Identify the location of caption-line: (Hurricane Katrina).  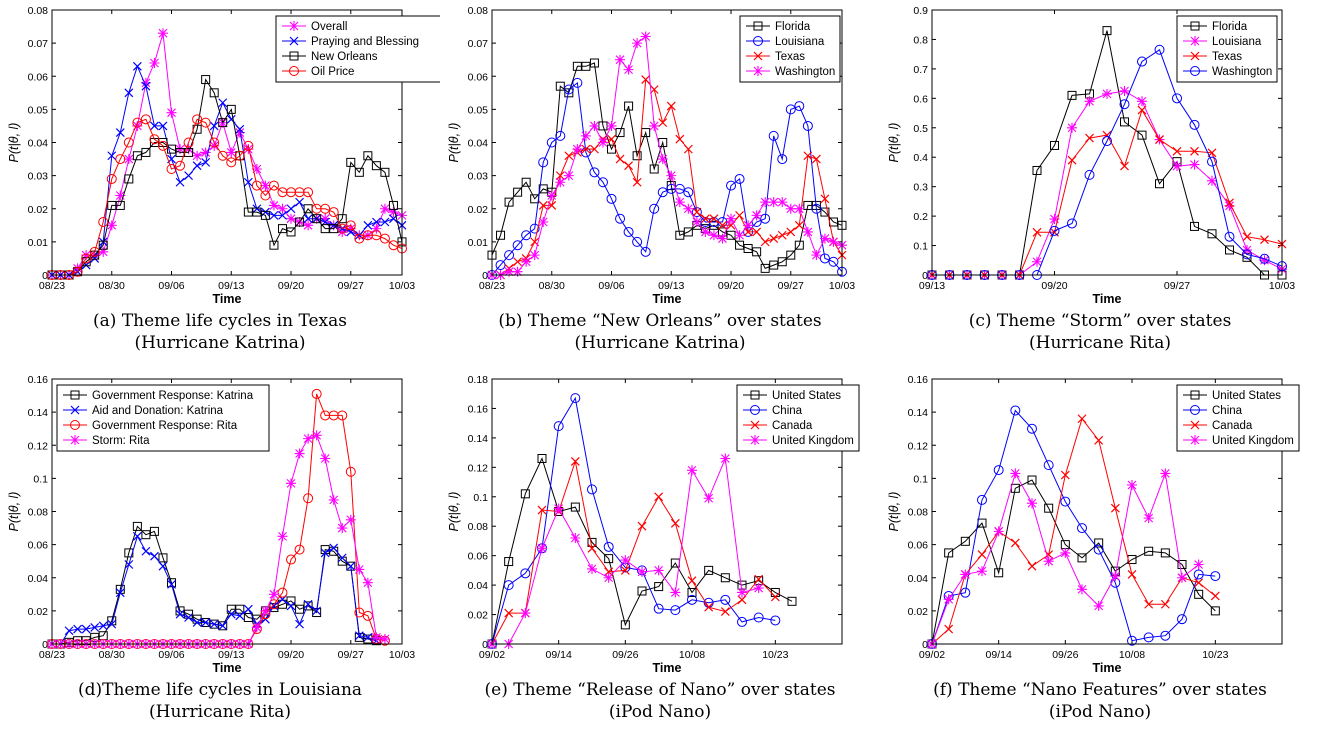
(220, 343).